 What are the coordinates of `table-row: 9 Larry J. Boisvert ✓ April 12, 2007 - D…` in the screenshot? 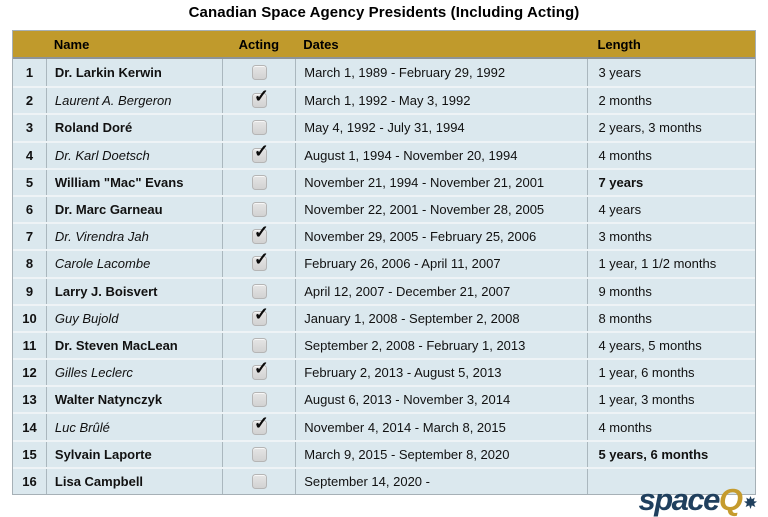 It's located at (384, 290).